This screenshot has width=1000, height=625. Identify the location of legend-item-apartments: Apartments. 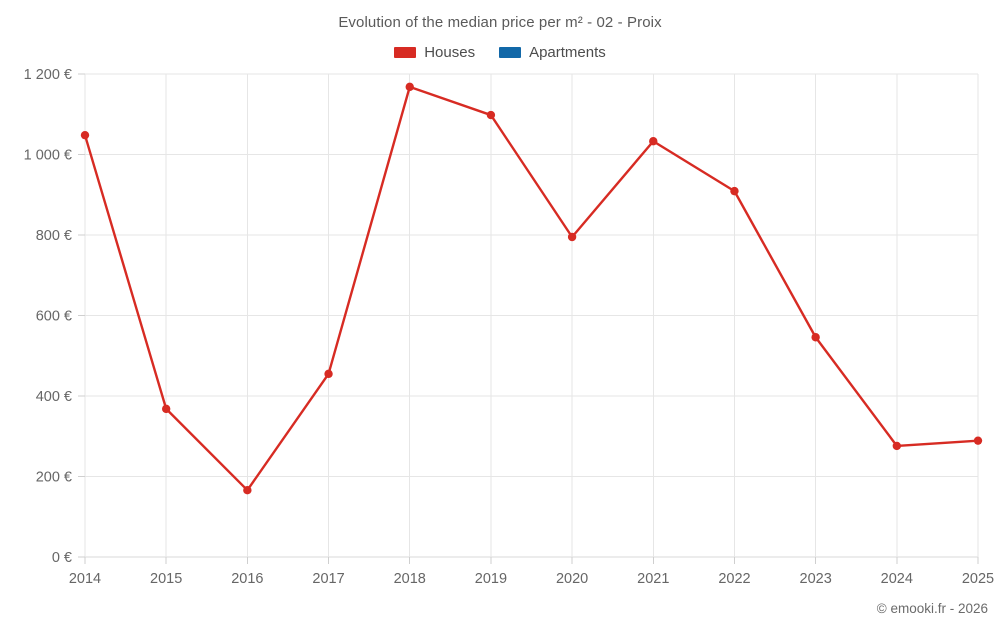
(552, 52).